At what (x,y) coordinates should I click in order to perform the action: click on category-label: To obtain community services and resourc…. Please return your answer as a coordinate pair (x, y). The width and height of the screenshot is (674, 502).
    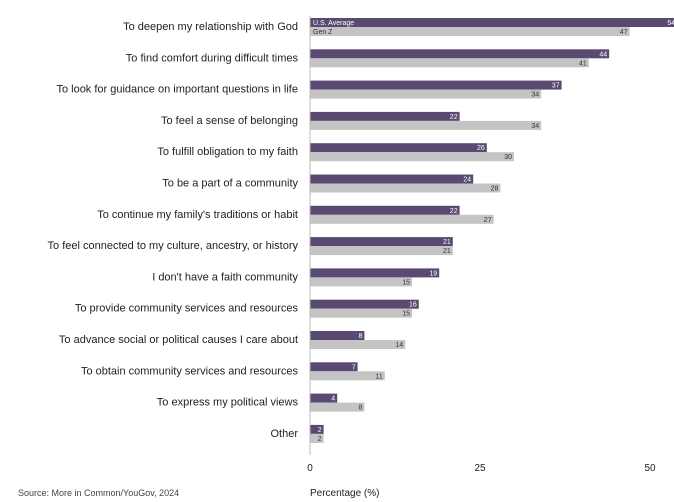
    Looking at the image, I should click on (190, 371).